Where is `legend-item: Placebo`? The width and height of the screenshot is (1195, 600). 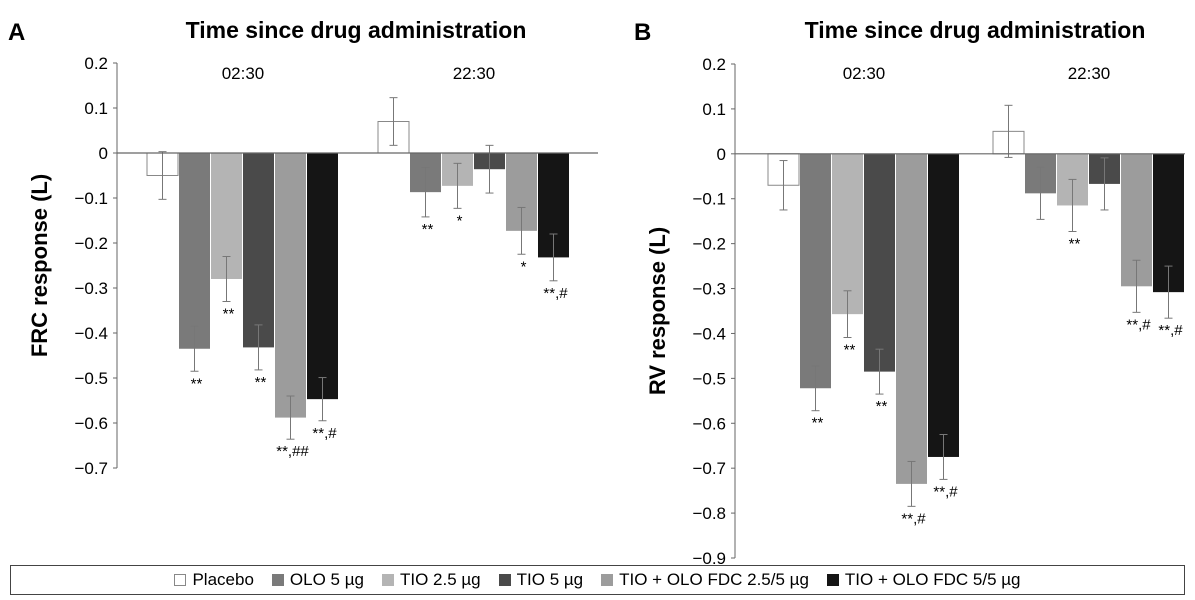 legend-item: Placebo is located at coordinates (214, 580).